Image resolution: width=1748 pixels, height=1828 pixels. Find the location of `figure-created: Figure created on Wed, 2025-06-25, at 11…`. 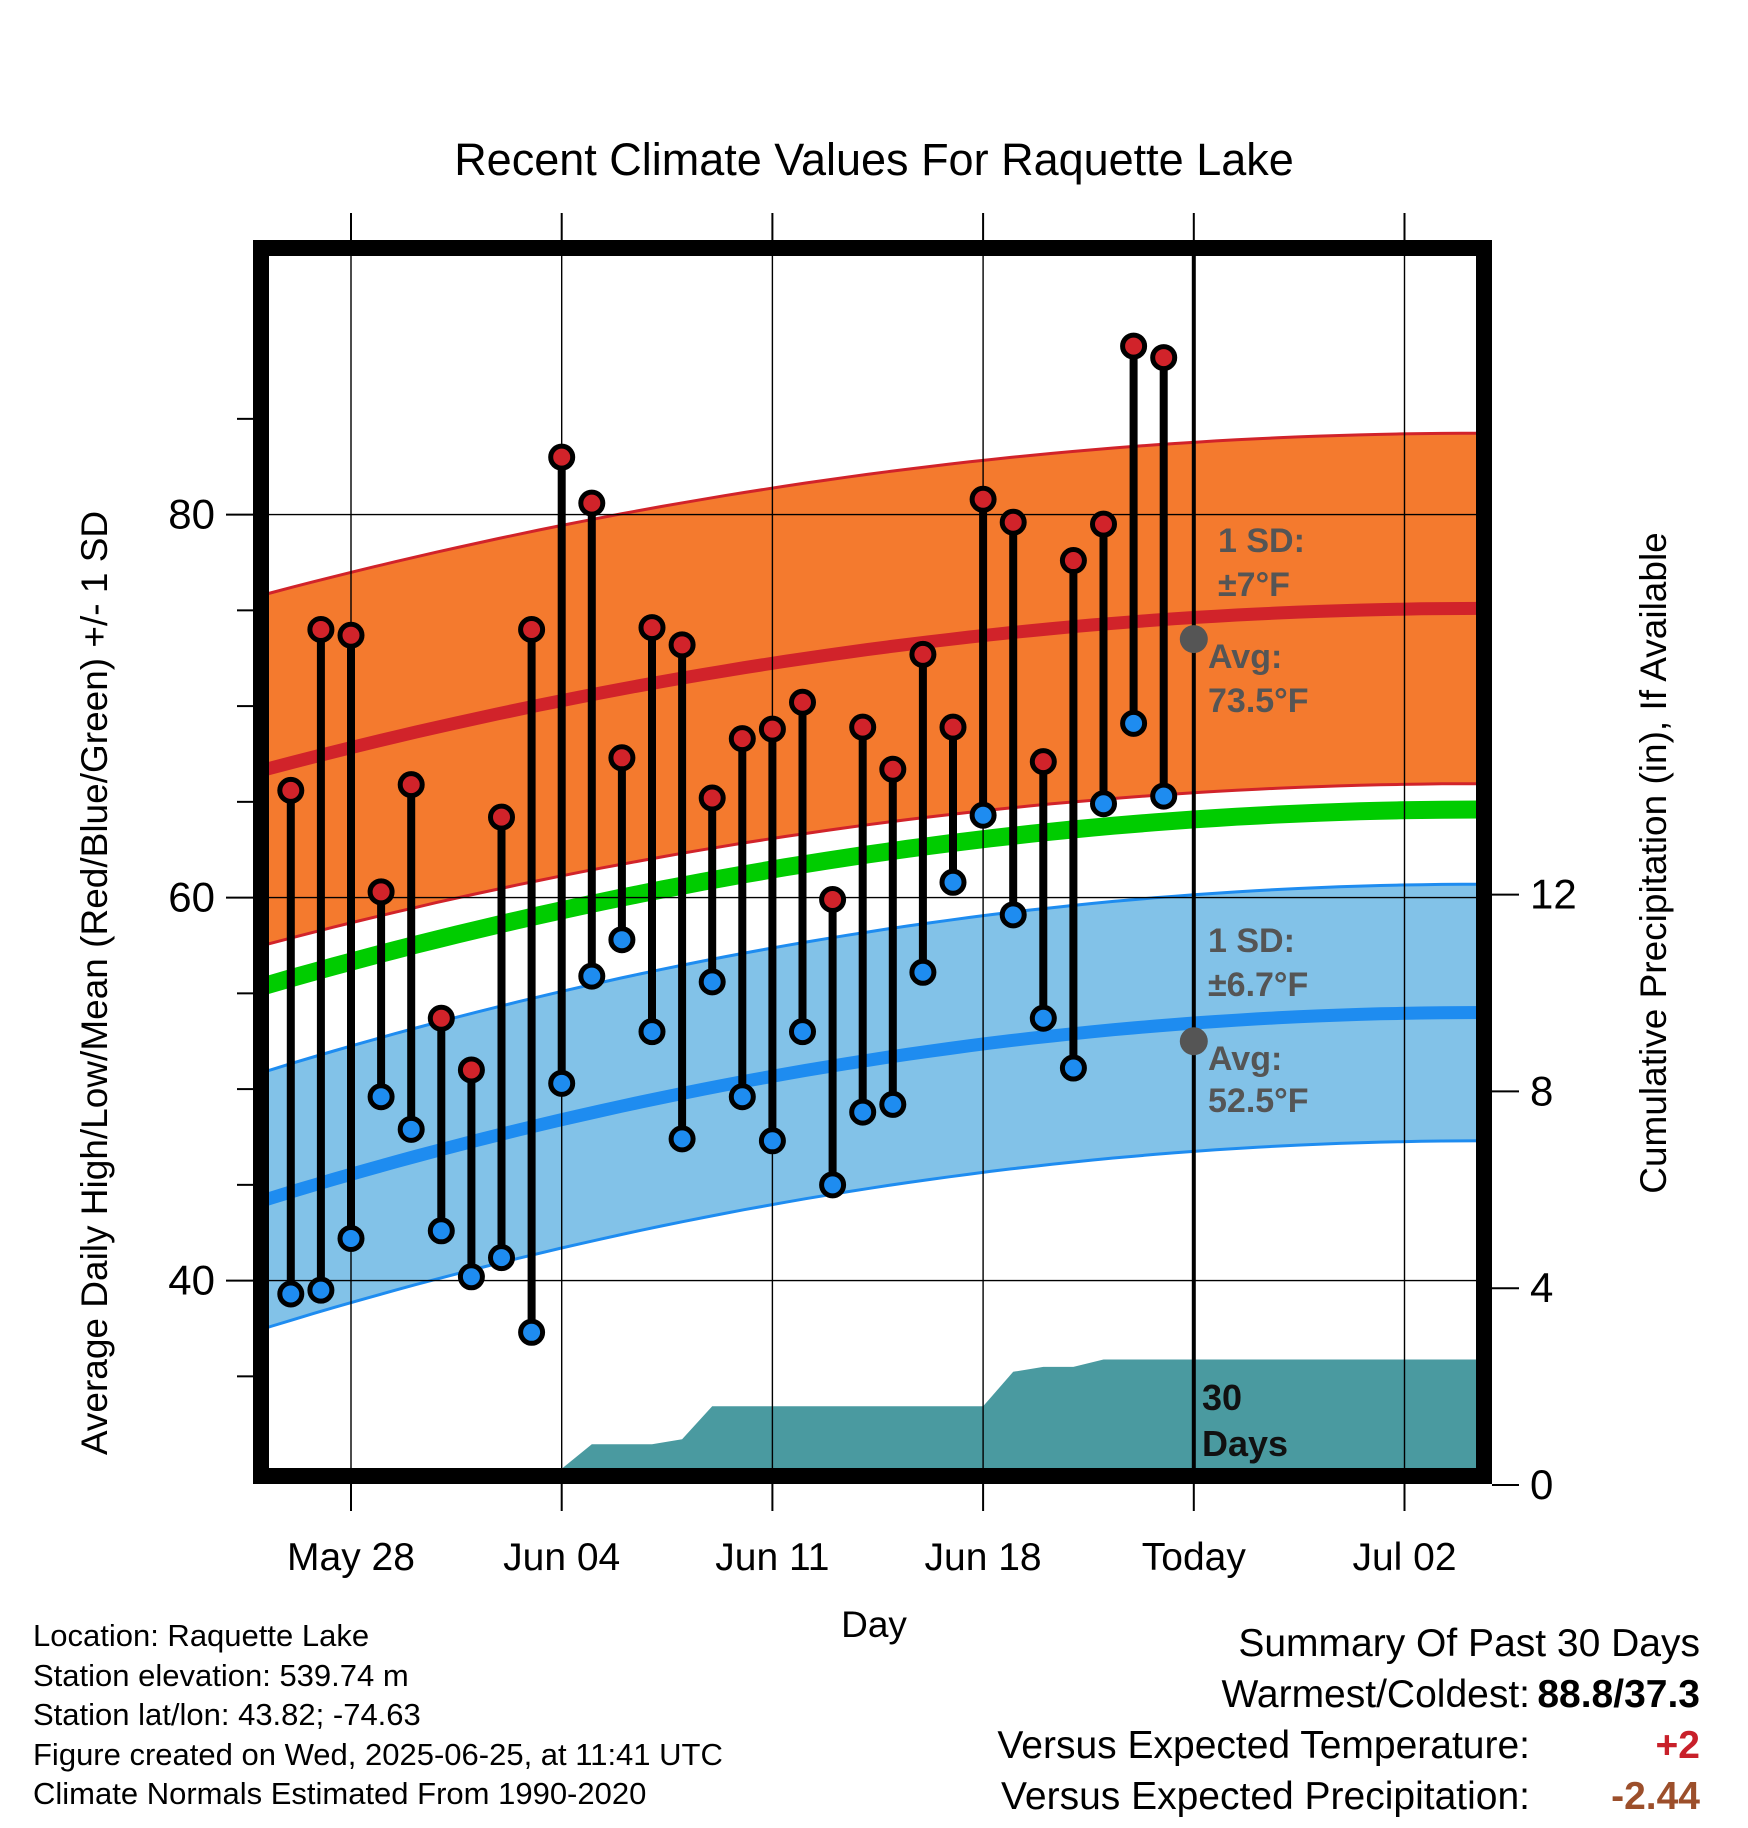

figure-created: Figure created on Wed, 2025-06-25, at 11… is located at coordinates (378, 1754).